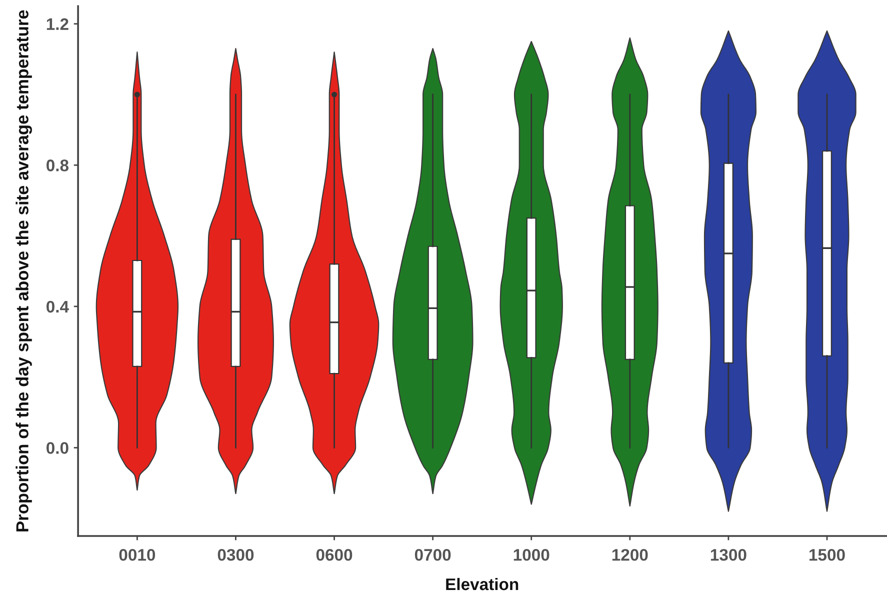  What do you see at coordinates (482, 584) in the screenshot?
I see `x-axis-title: Elevation` at bounding box center [482, 584].